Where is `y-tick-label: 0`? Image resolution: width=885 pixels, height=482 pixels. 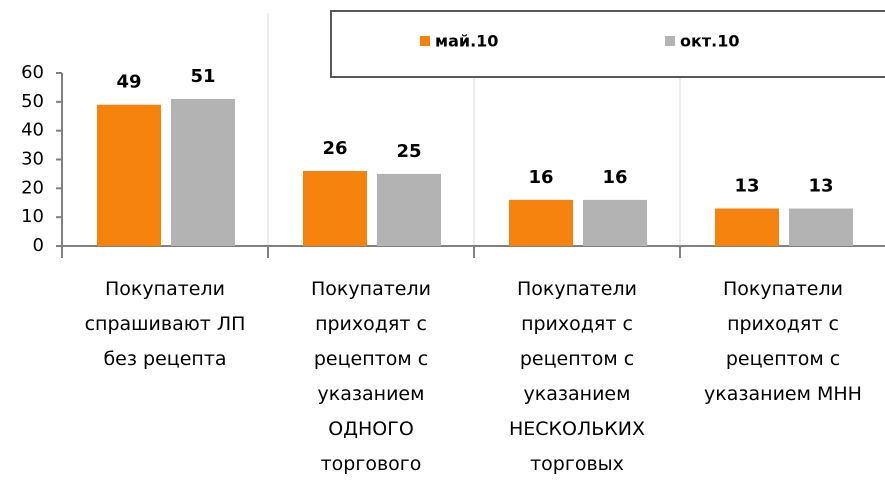 y-tick-label: 0 is located at coordinates (38, 245).